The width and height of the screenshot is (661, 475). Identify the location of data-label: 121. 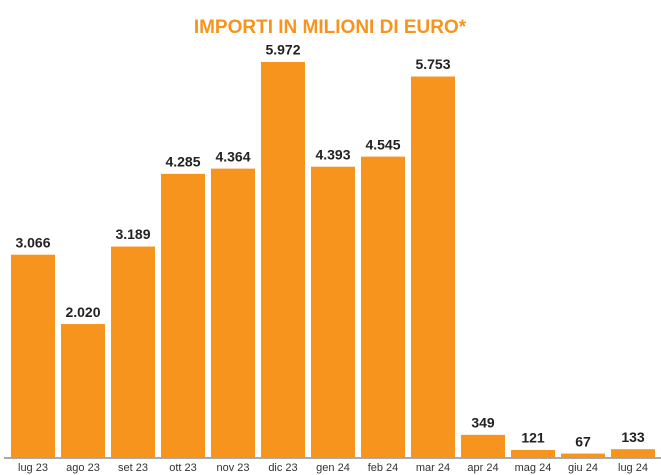
(533, 438).